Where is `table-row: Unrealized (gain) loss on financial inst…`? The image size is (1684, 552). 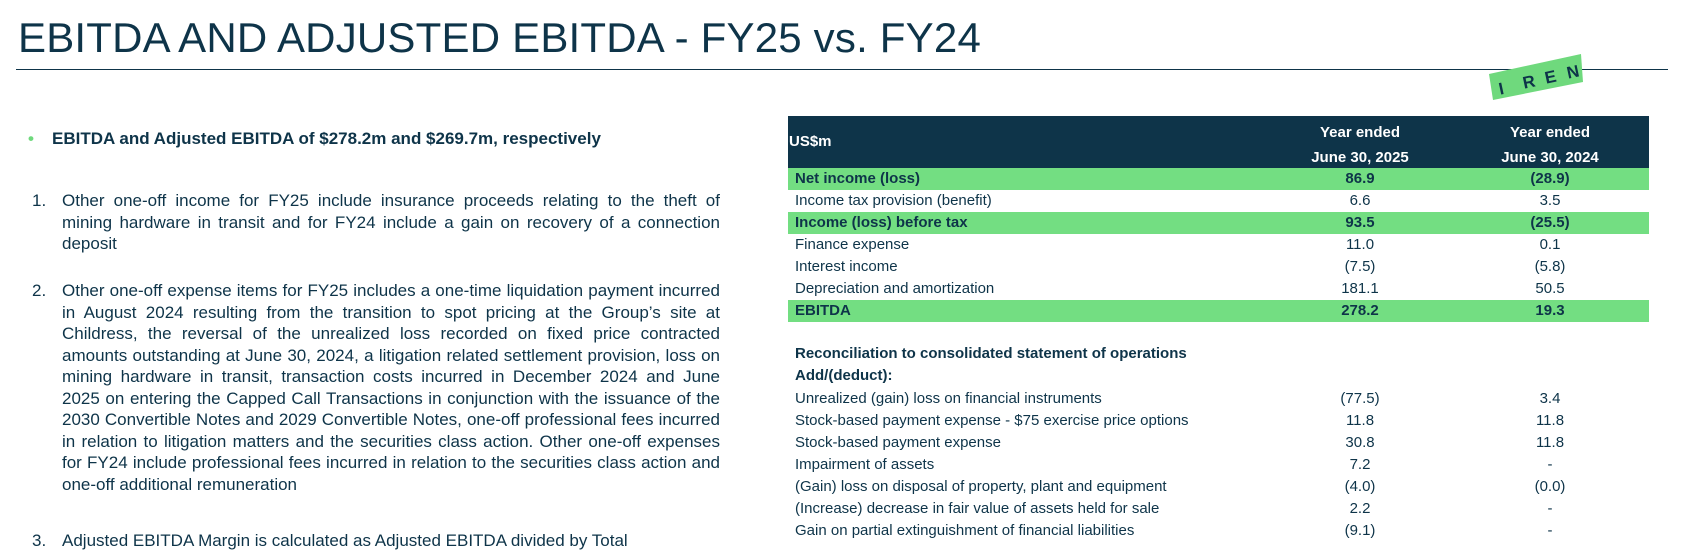 table-row: Unrealized (gain) loss on financial inst… is located at coordinates (1218, 399).